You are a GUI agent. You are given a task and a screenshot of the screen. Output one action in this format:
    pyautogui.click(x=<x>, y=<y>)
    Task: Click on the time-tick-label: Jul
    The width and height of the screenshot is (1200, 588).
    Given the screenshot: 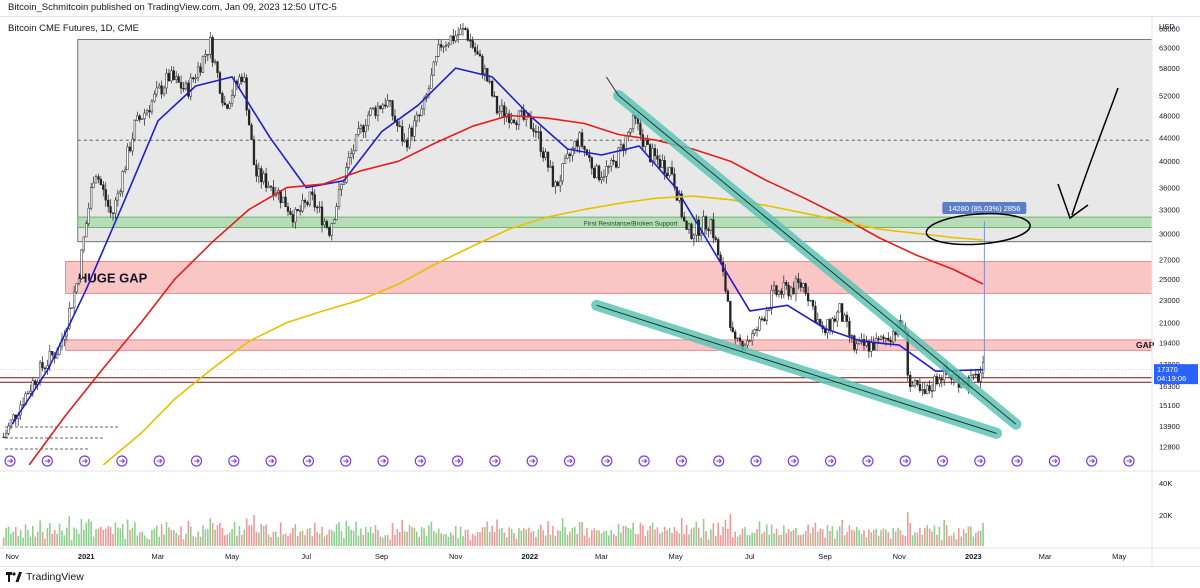 What is the action you would take?
    pyautogui.click(x=750, y=556)
    